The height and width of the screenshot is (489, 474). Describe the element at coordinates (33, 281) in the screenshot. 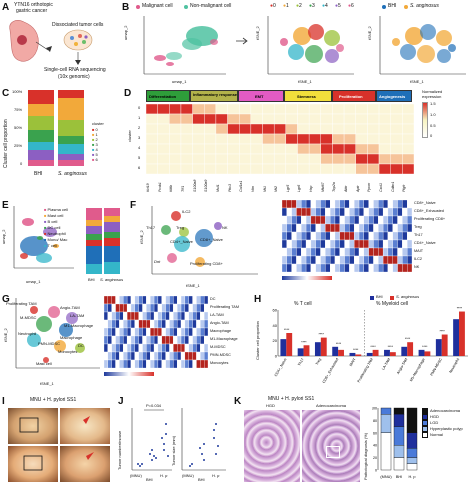

I see `e-x-label: umap_1` at that location.